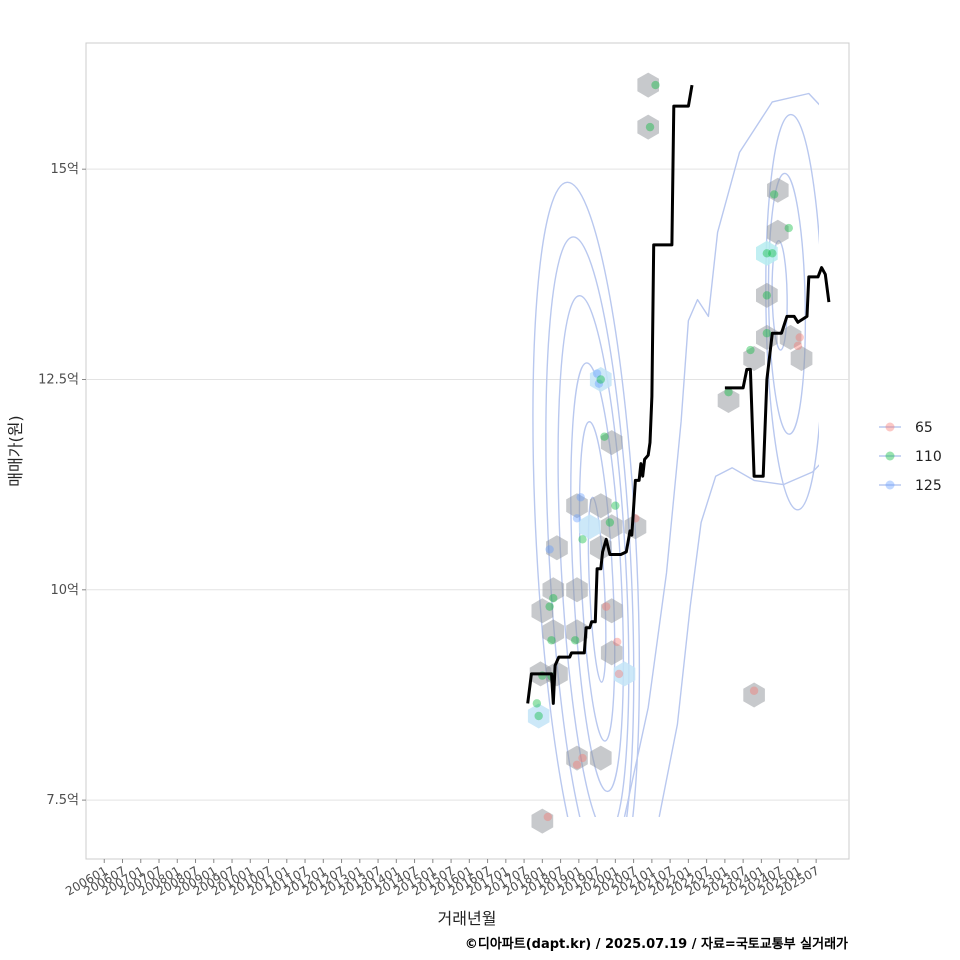  Describe the element at coordinates (15, 450) in the screenshot. I see `y-axis-title: 매매가(원)` at that location.